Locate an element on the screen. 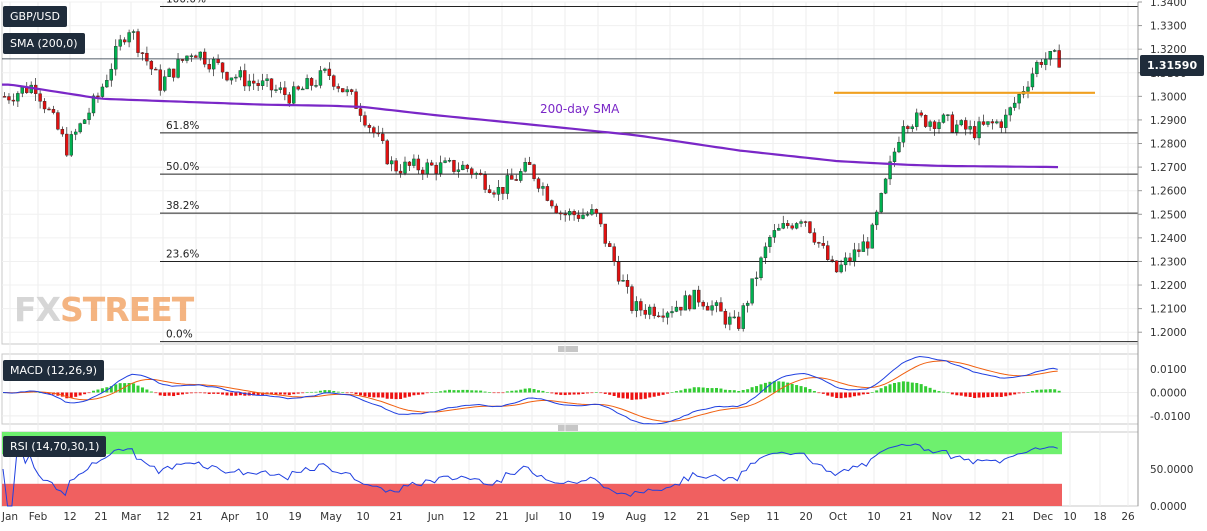 This screenshot has height=531, width=1207. x-tick-label: Apr is located at coordinates (230, 517).